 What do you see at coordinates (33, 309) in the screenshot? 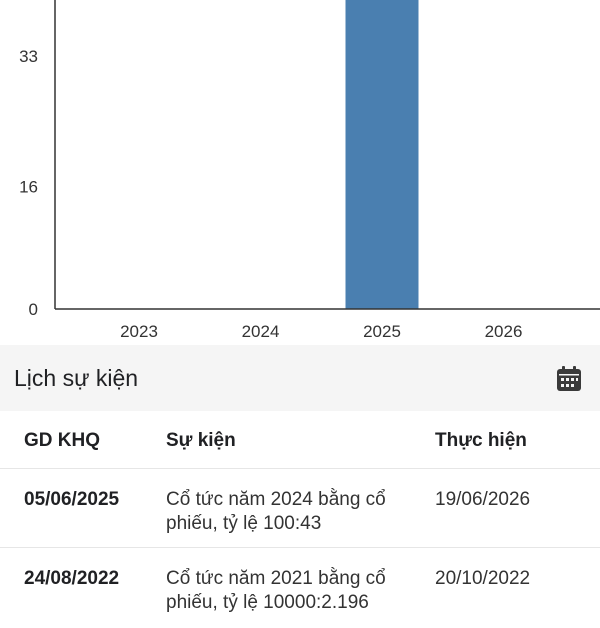
I see `y-tick-label: 0` at bounding box center [33, 309].